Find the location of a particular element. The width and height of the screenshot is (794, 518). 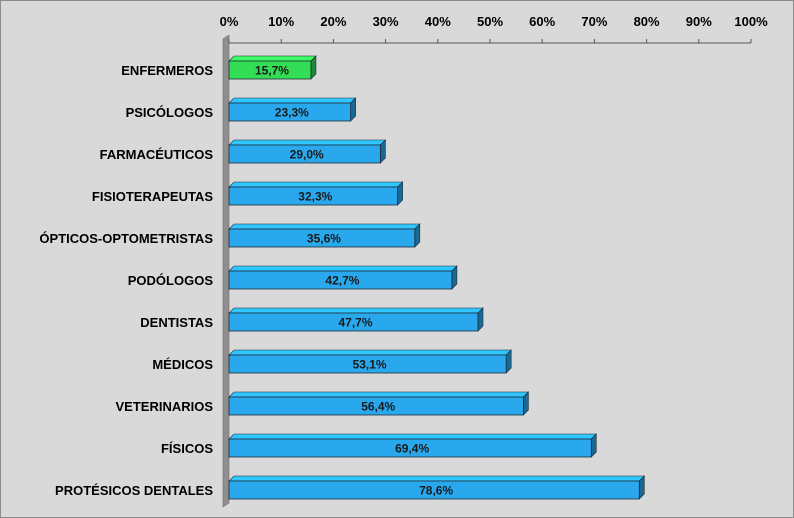

category-label: ENFERMEROS is located at coordinates (167, 70).